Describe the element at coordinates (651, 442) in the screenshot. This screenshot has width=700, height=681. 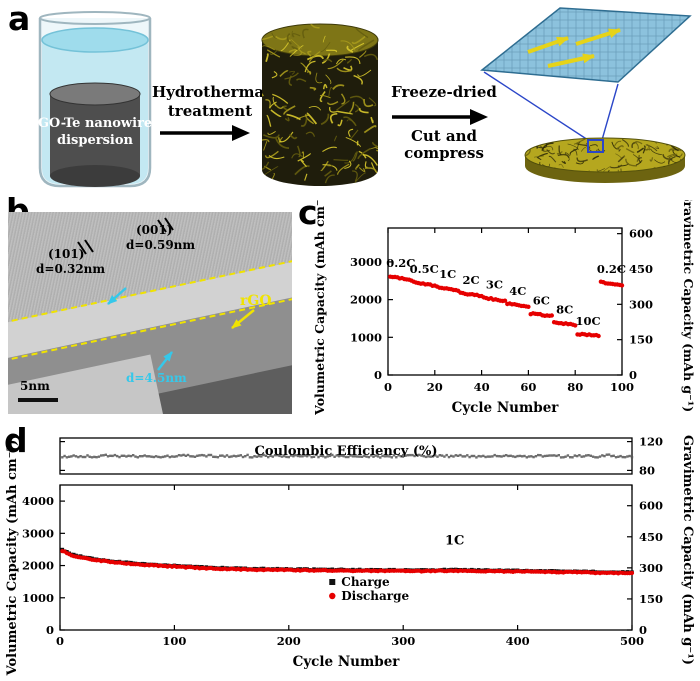
I see `ce-tick-label: 120` at that location.